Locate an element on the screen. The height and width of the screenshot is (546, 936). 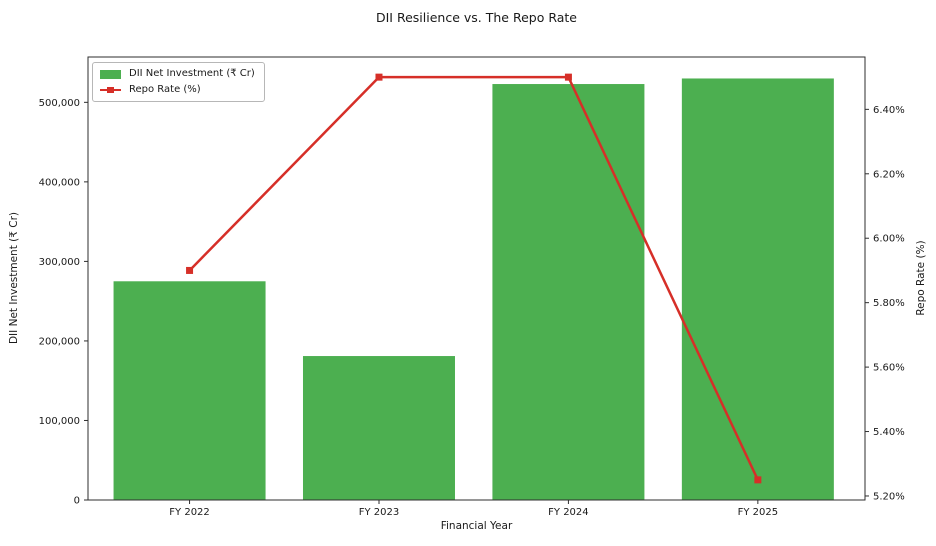
x-tick-label: FY 2025 is located at coordinates (758, 512).